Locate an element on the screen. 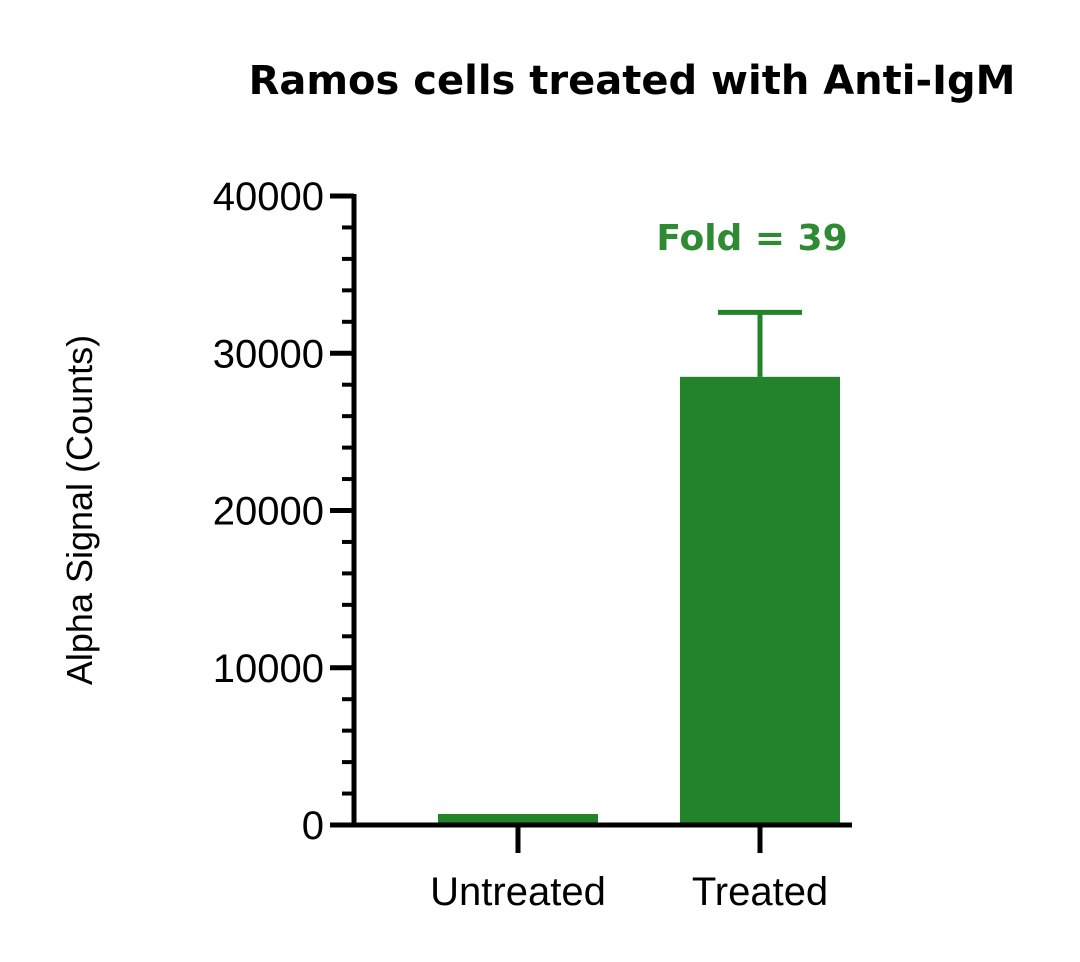 This screenshot has height=962, width=1080. y-tick-label: 40000 is located at coordinates (268, 197).